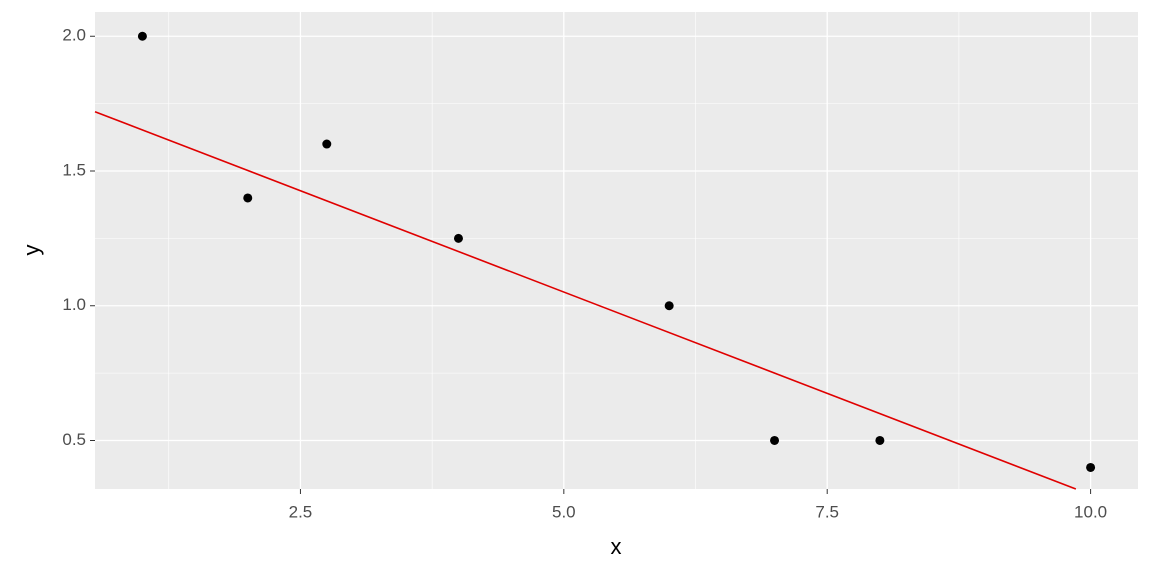 The height and width of the screenshot is (576, 1152). I want to click on x-tick-label: 7.5, so click(827, 511).